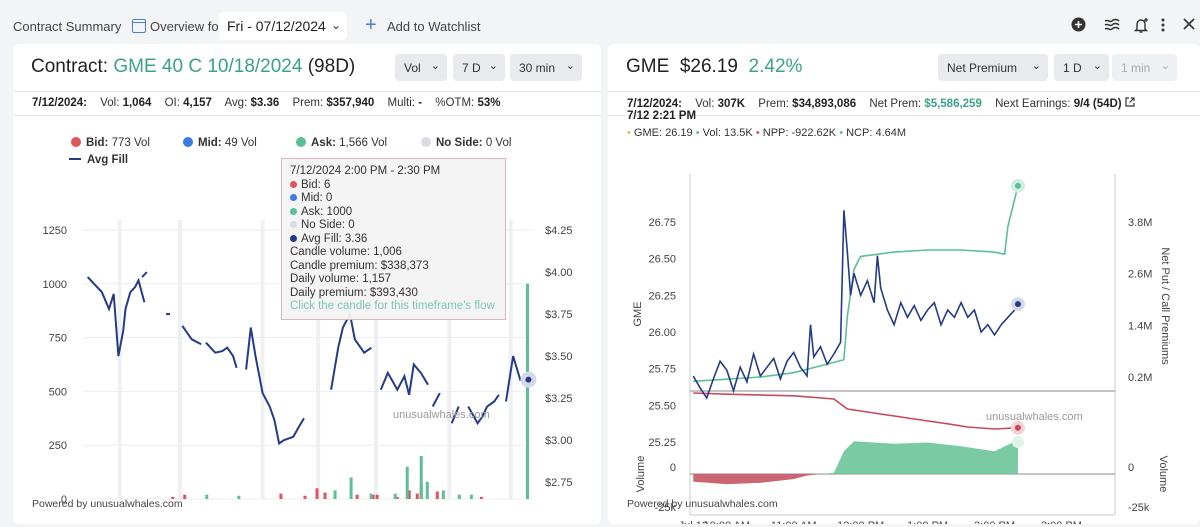 The width and height of the screenshot is (1200, 527). I want to click on volume-area, so click(855, 462).